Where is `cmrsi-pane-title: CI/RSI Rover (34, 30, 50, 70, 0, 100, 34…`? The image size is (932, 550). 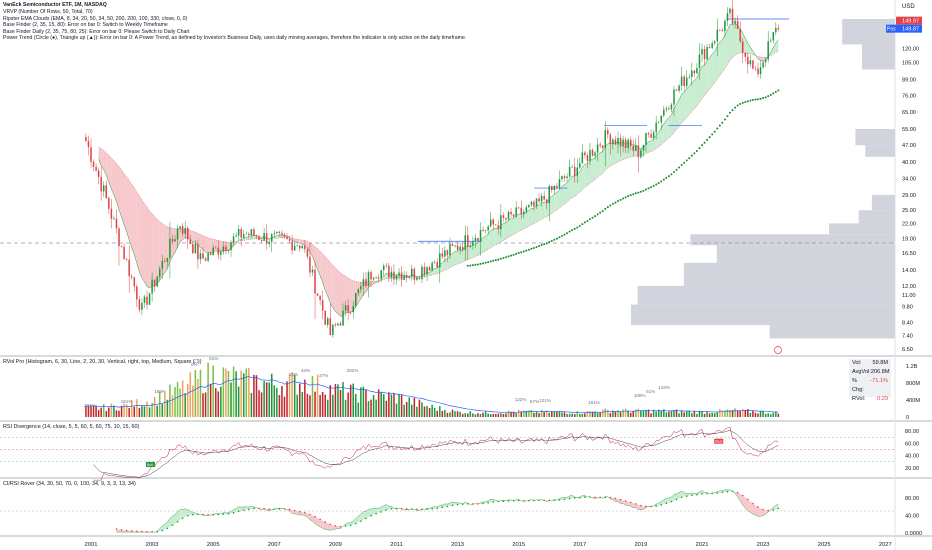 cmrsi-pane-title: CI/RSI Rover (34, 30, 50, 70, 0, 100, 34… is located at coordinates (69, 484).